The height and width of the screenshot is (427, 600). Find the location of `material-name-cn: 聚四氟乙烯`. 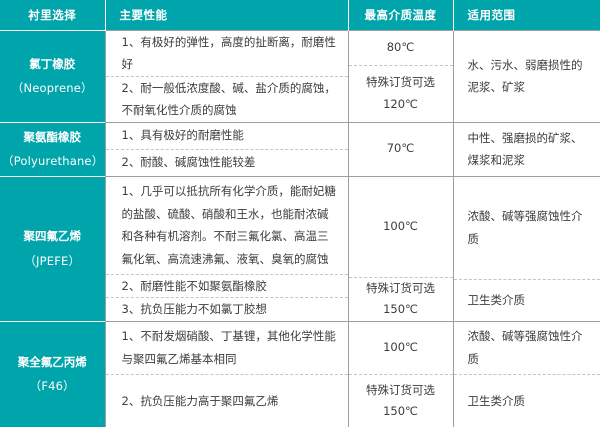

material-name-cn: 聚四氟乙烯 is located at coordinates (52, 236).